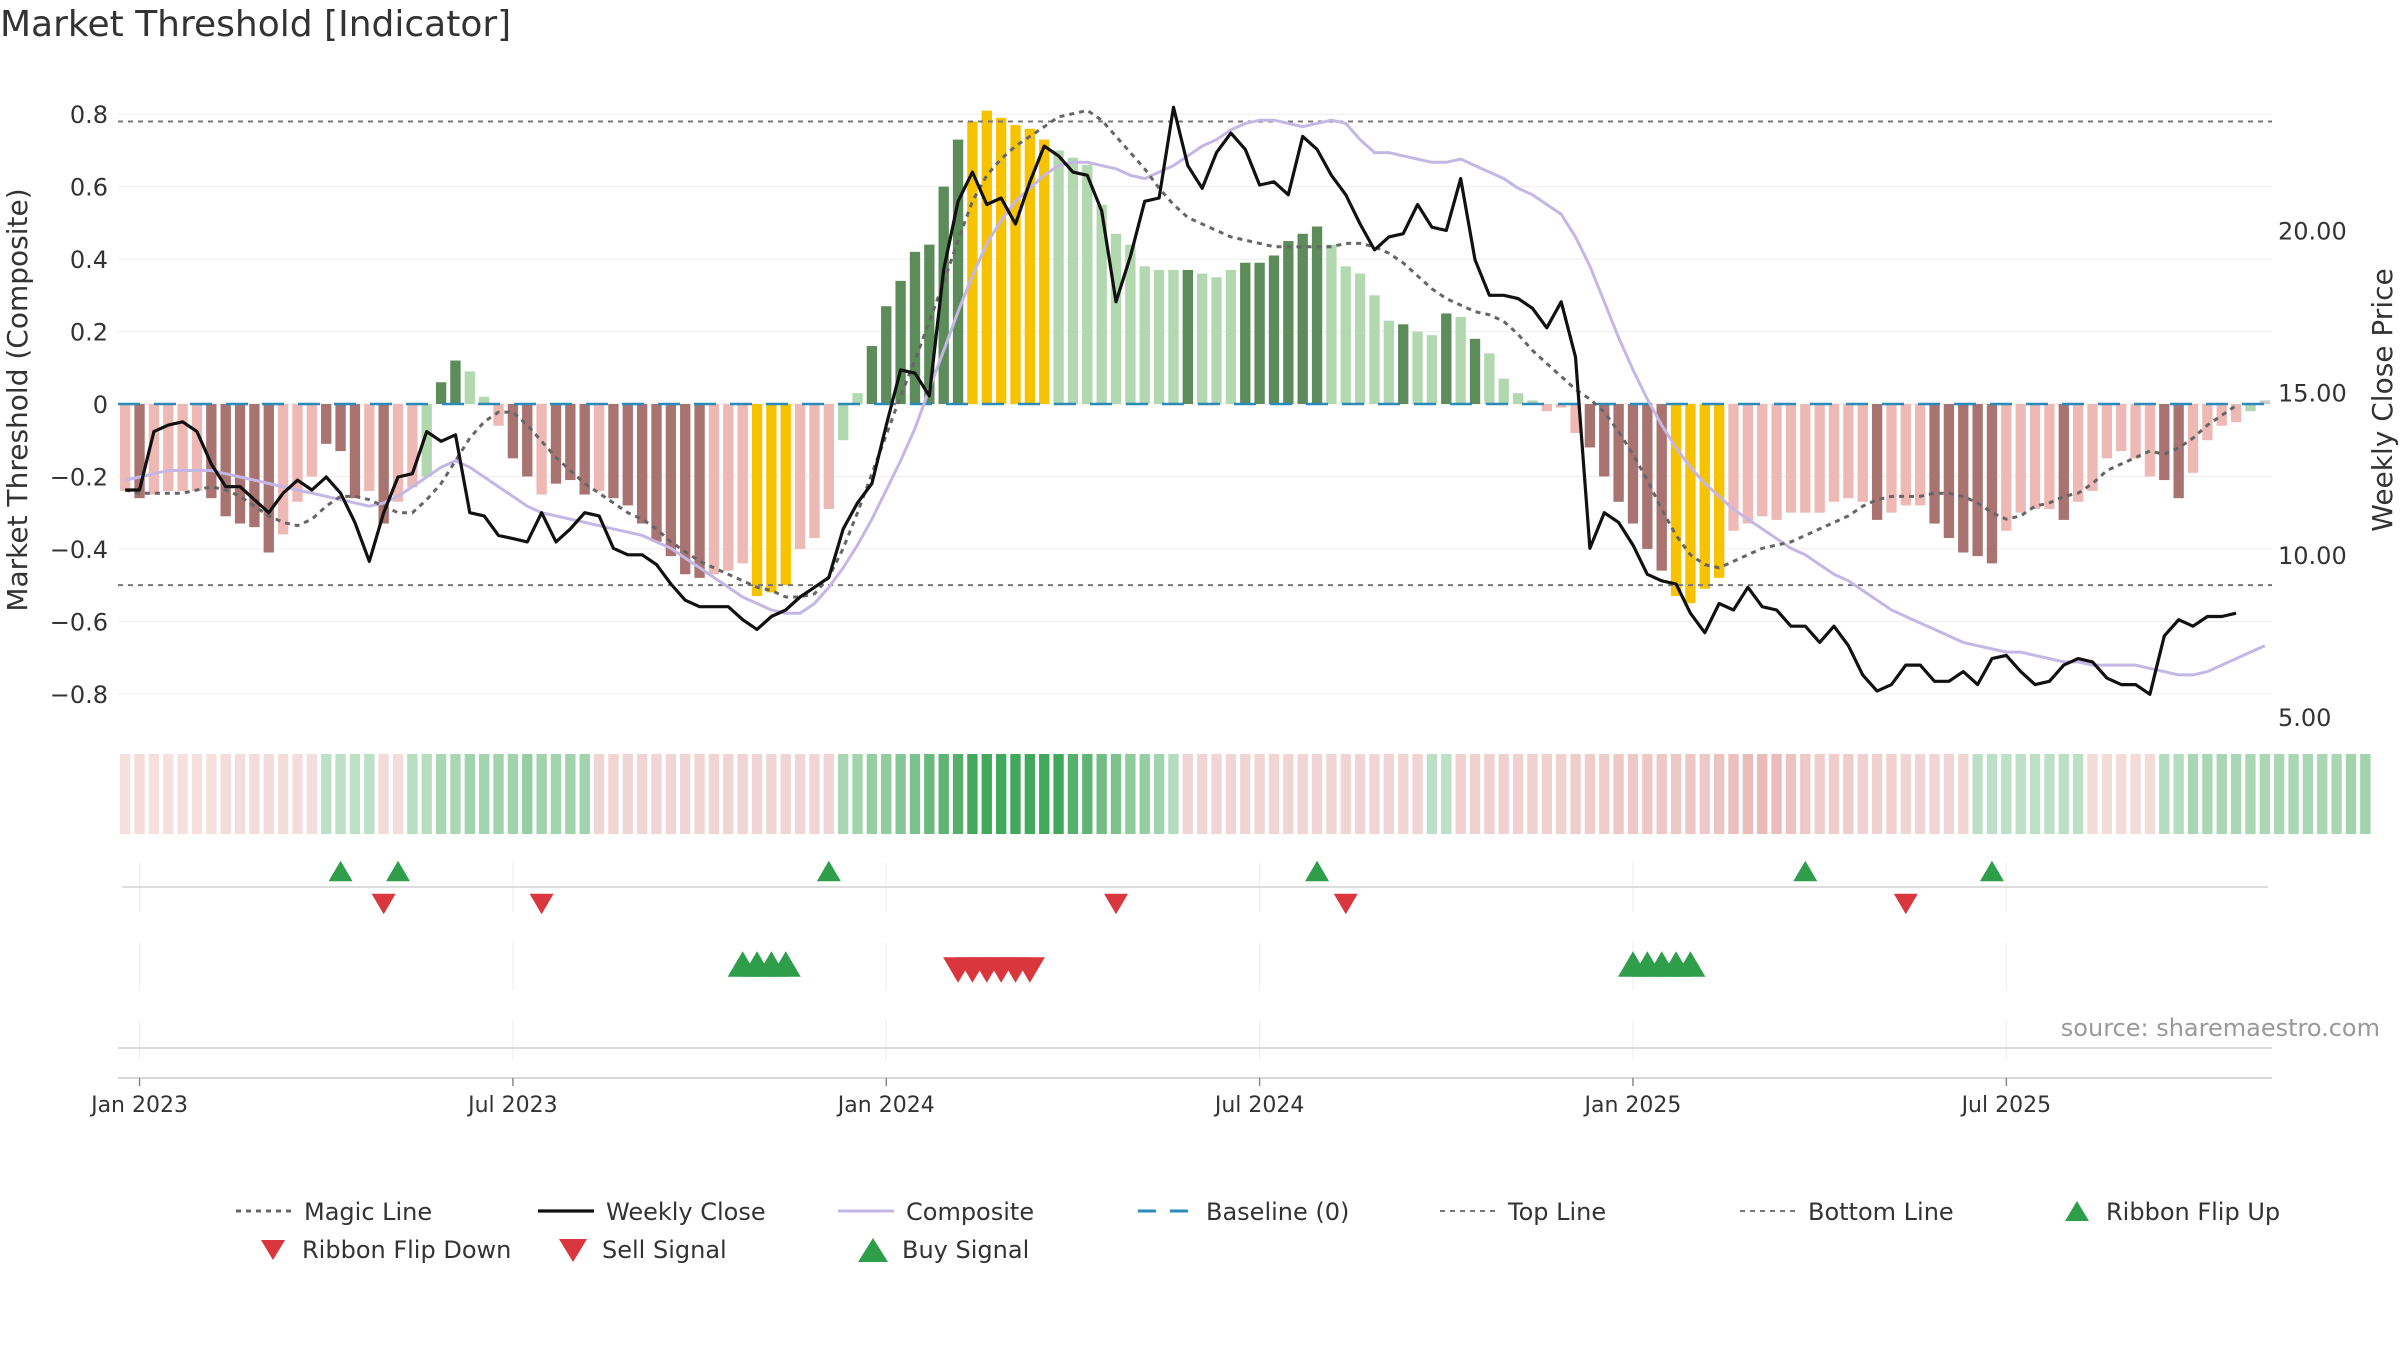  Describe the element at coordinates (512, 1105) in the screenshot. I see `x-tick-label: Jul 2023` at that location.